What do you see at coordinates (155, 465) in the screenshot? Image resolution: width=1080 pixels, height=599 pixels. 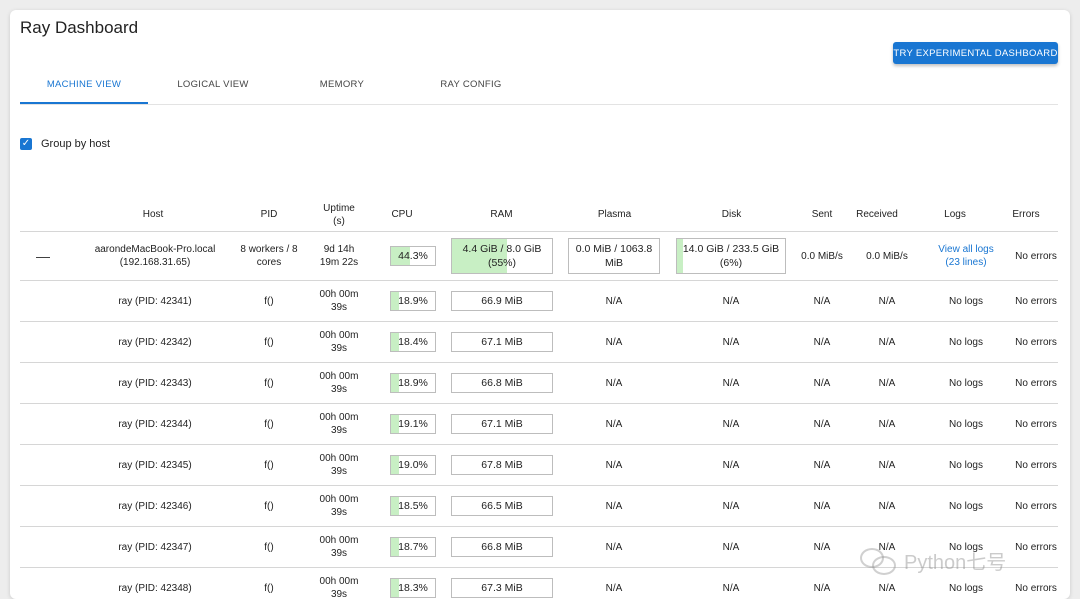 I see `worker-host: ray (PID: 42345)` at bounding box center [155, 465].